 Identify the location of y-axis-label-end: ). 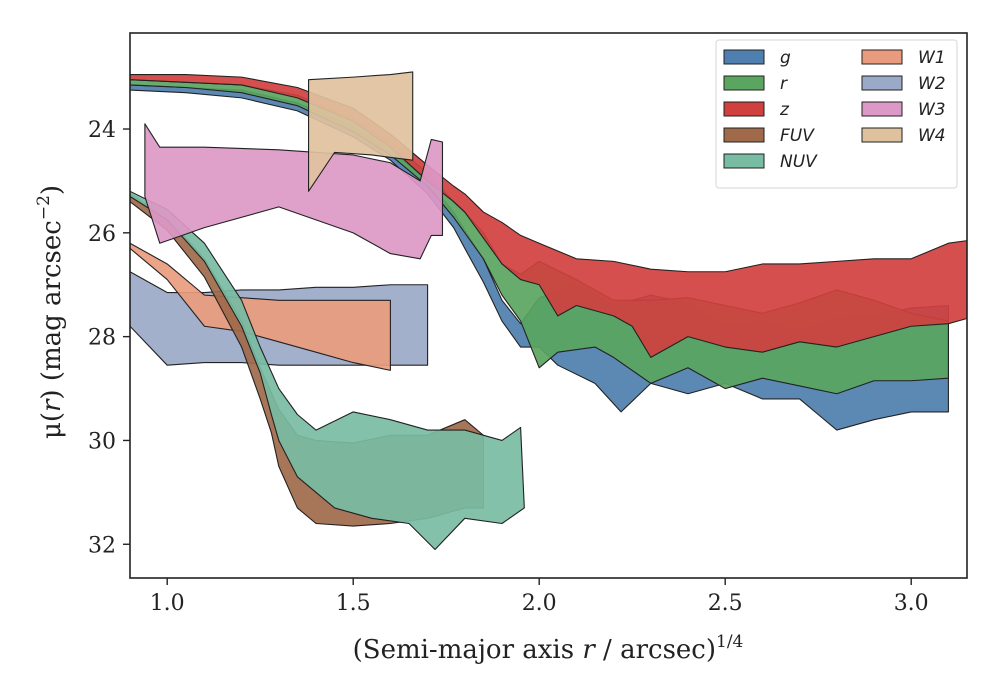
(52, 190).